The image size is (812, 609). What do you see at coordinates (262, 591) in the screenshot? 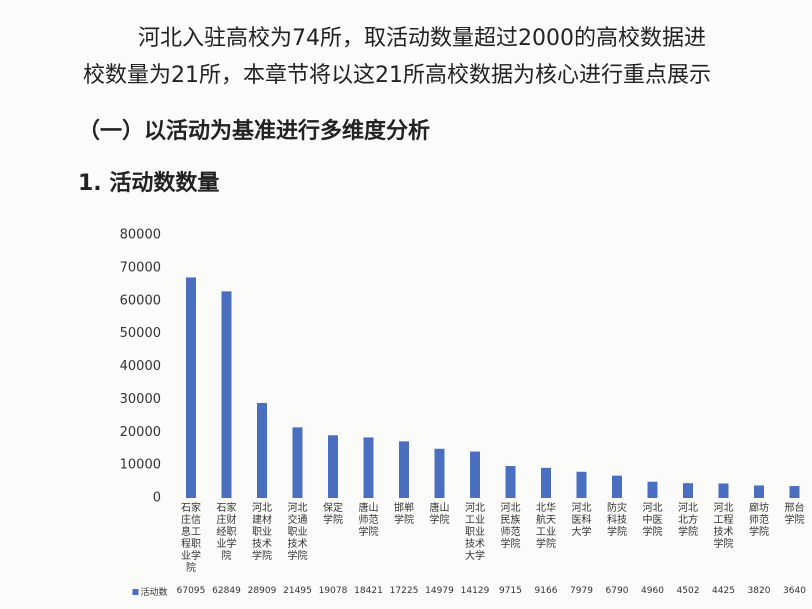
I see `table-value: 28909` at bounding box center [262, 591].